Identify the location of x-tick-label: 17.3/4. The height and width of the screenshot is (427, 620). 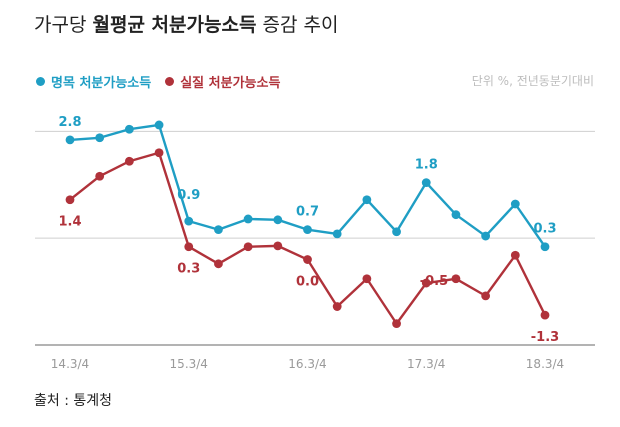
(426, 364).